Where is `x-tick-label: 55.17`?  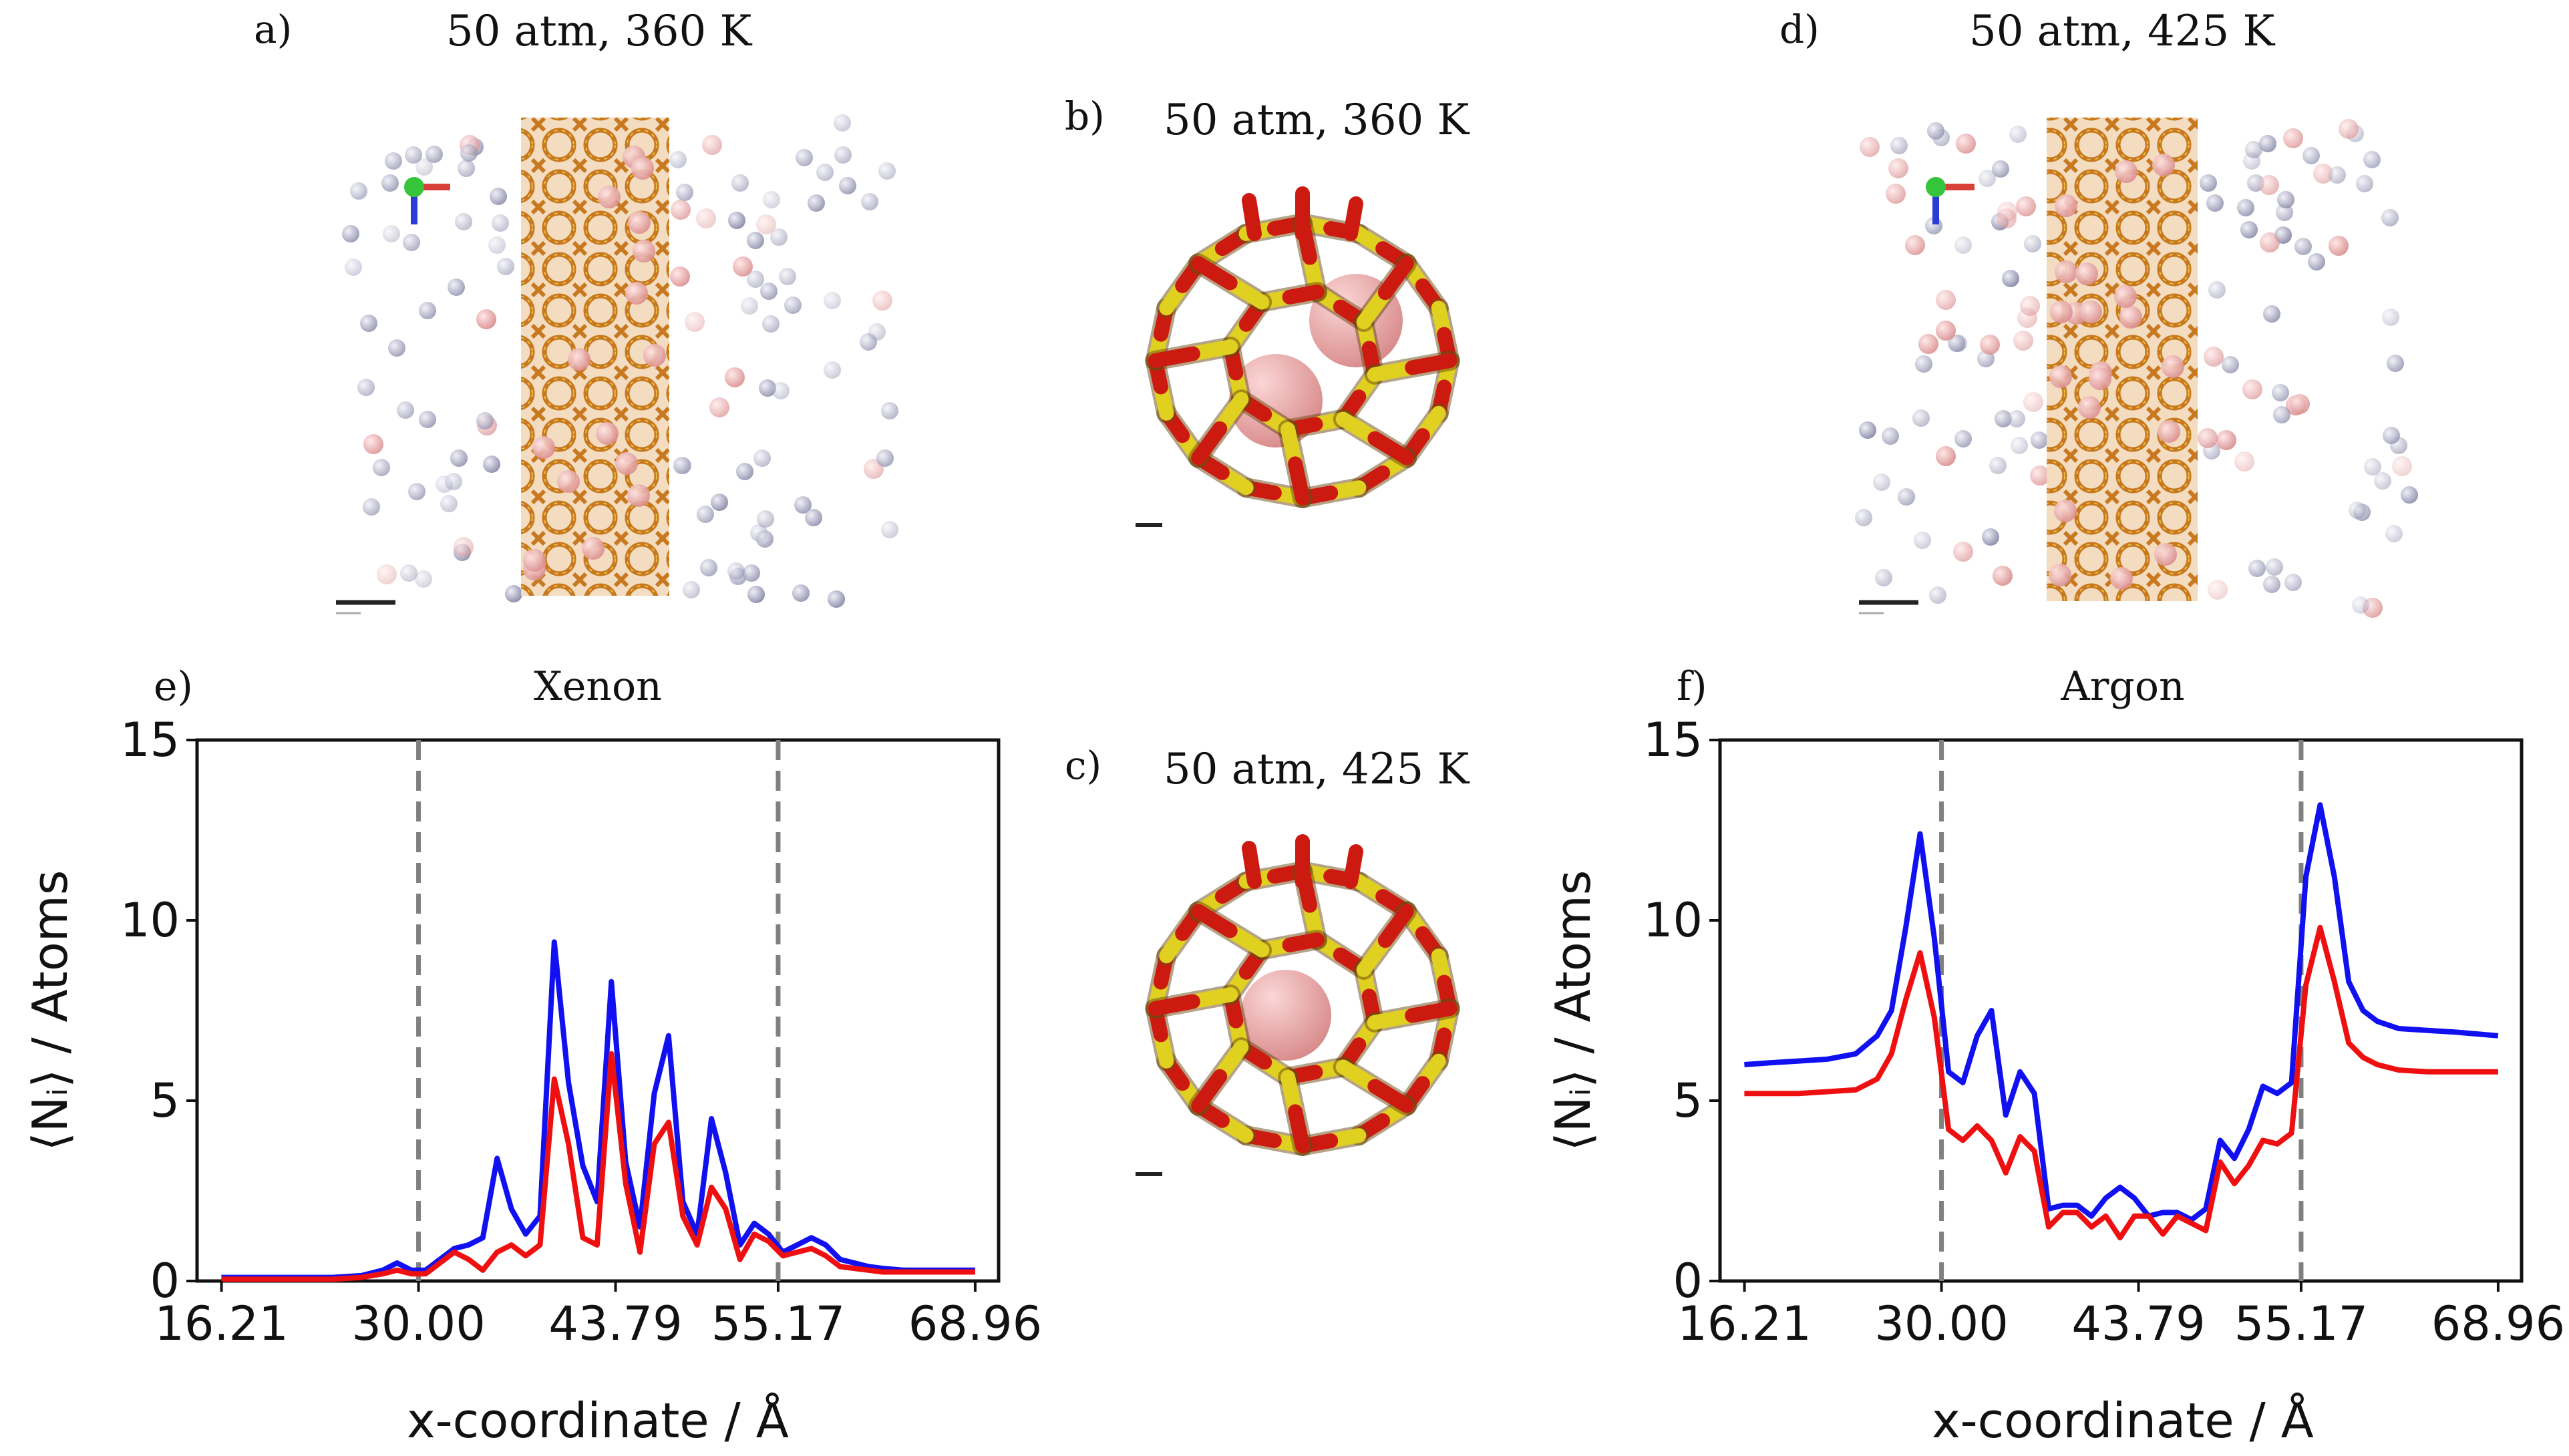 x-tick-label: 55.17 is located at coordinates (2301, 1323).